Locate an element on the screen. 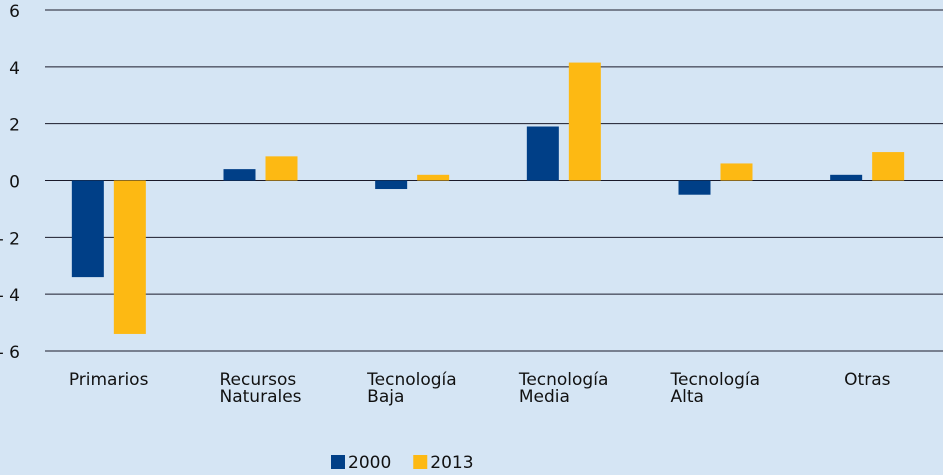  y-tick-label: - 4 is located at coordinates (10, 296).